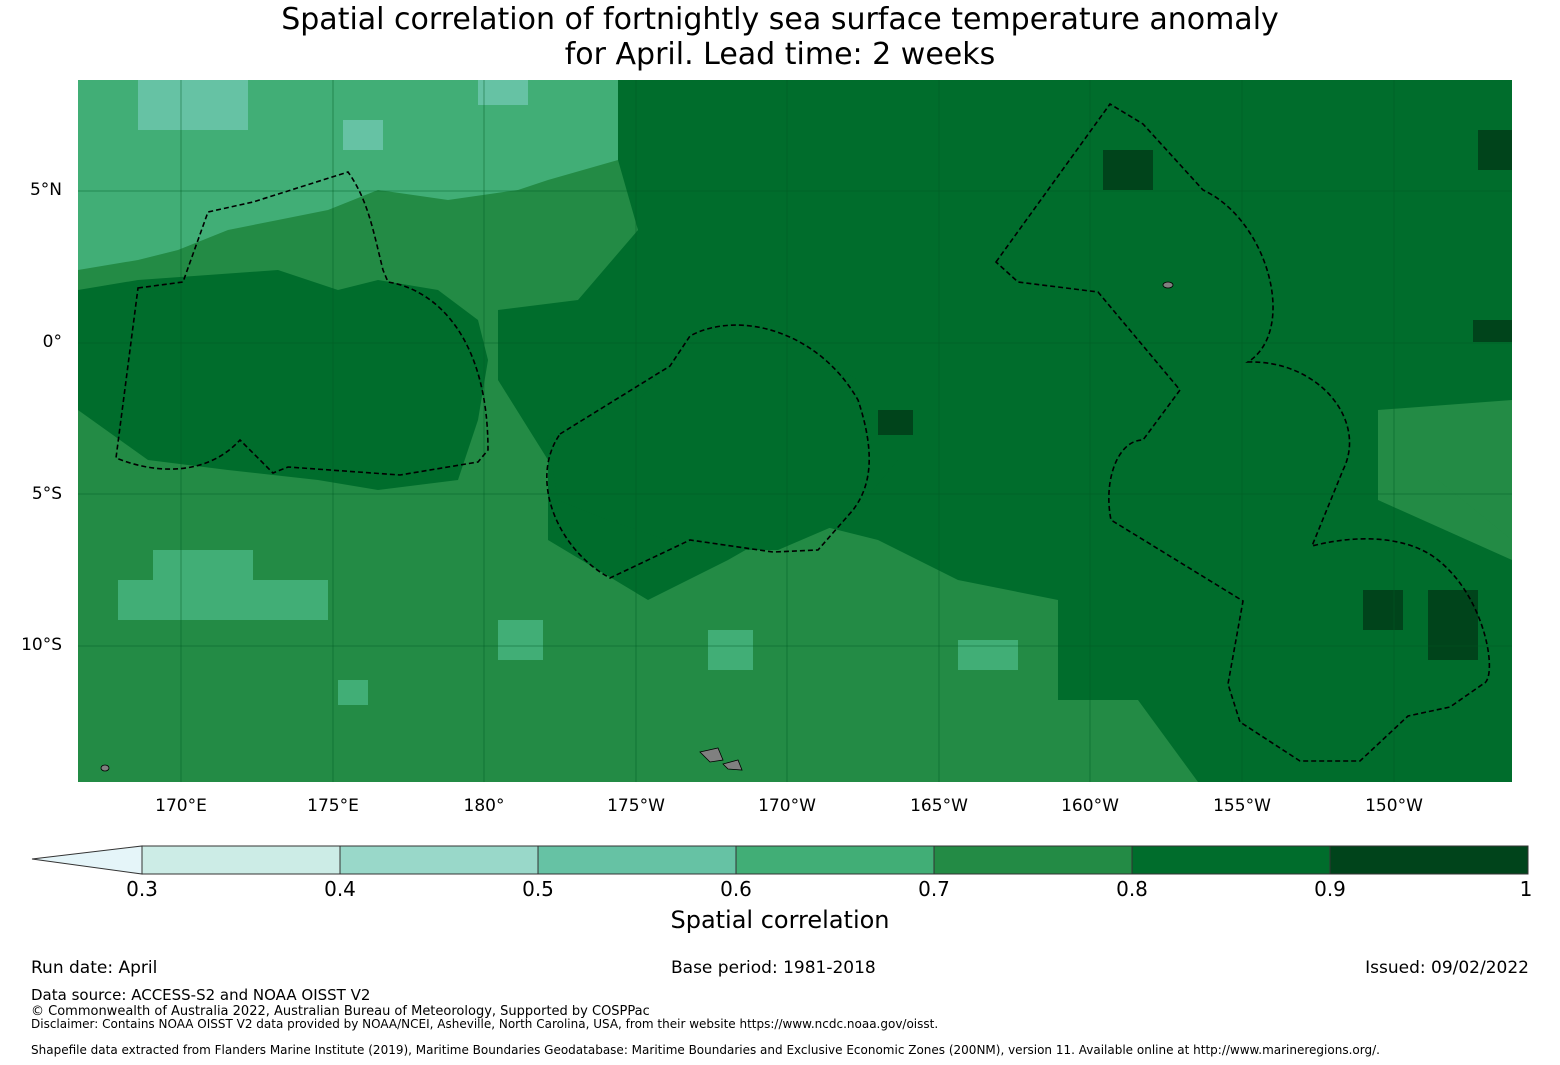  I want to click on region-0.9-1-c, so click(1453, 625).